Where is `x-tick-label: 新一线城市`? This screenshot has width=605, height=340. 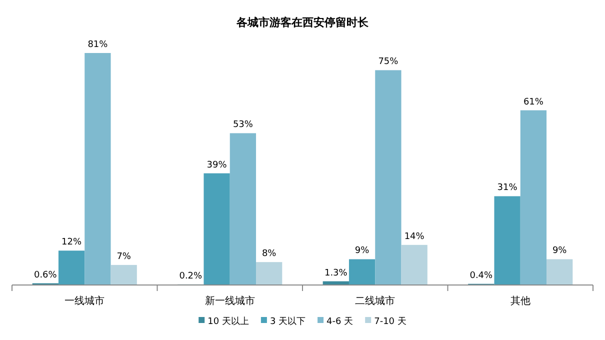
x-tick-label: 新一线城市 is located at coordinates (229, 301).